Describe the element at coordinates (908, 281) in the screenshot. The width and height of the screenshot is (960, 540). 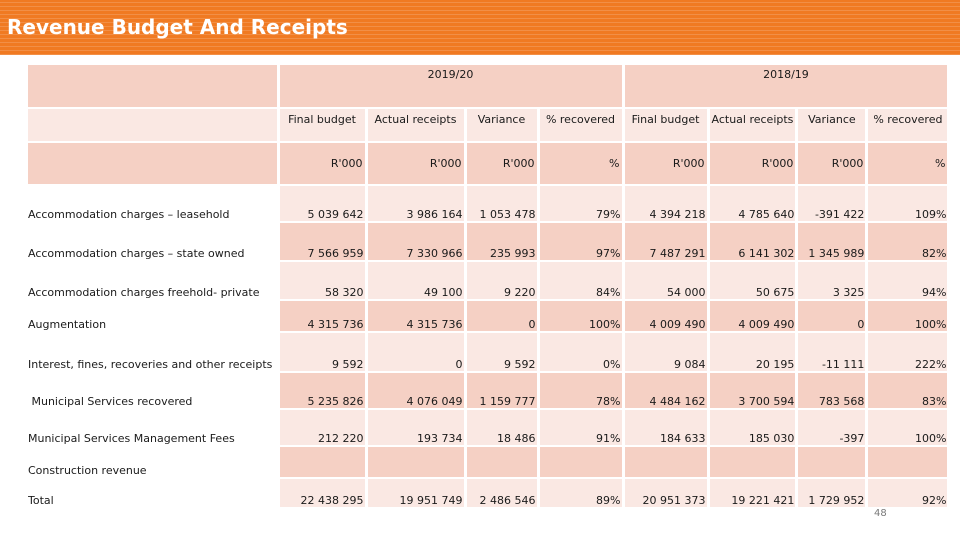
I see `value-cell: 94%` at that location.